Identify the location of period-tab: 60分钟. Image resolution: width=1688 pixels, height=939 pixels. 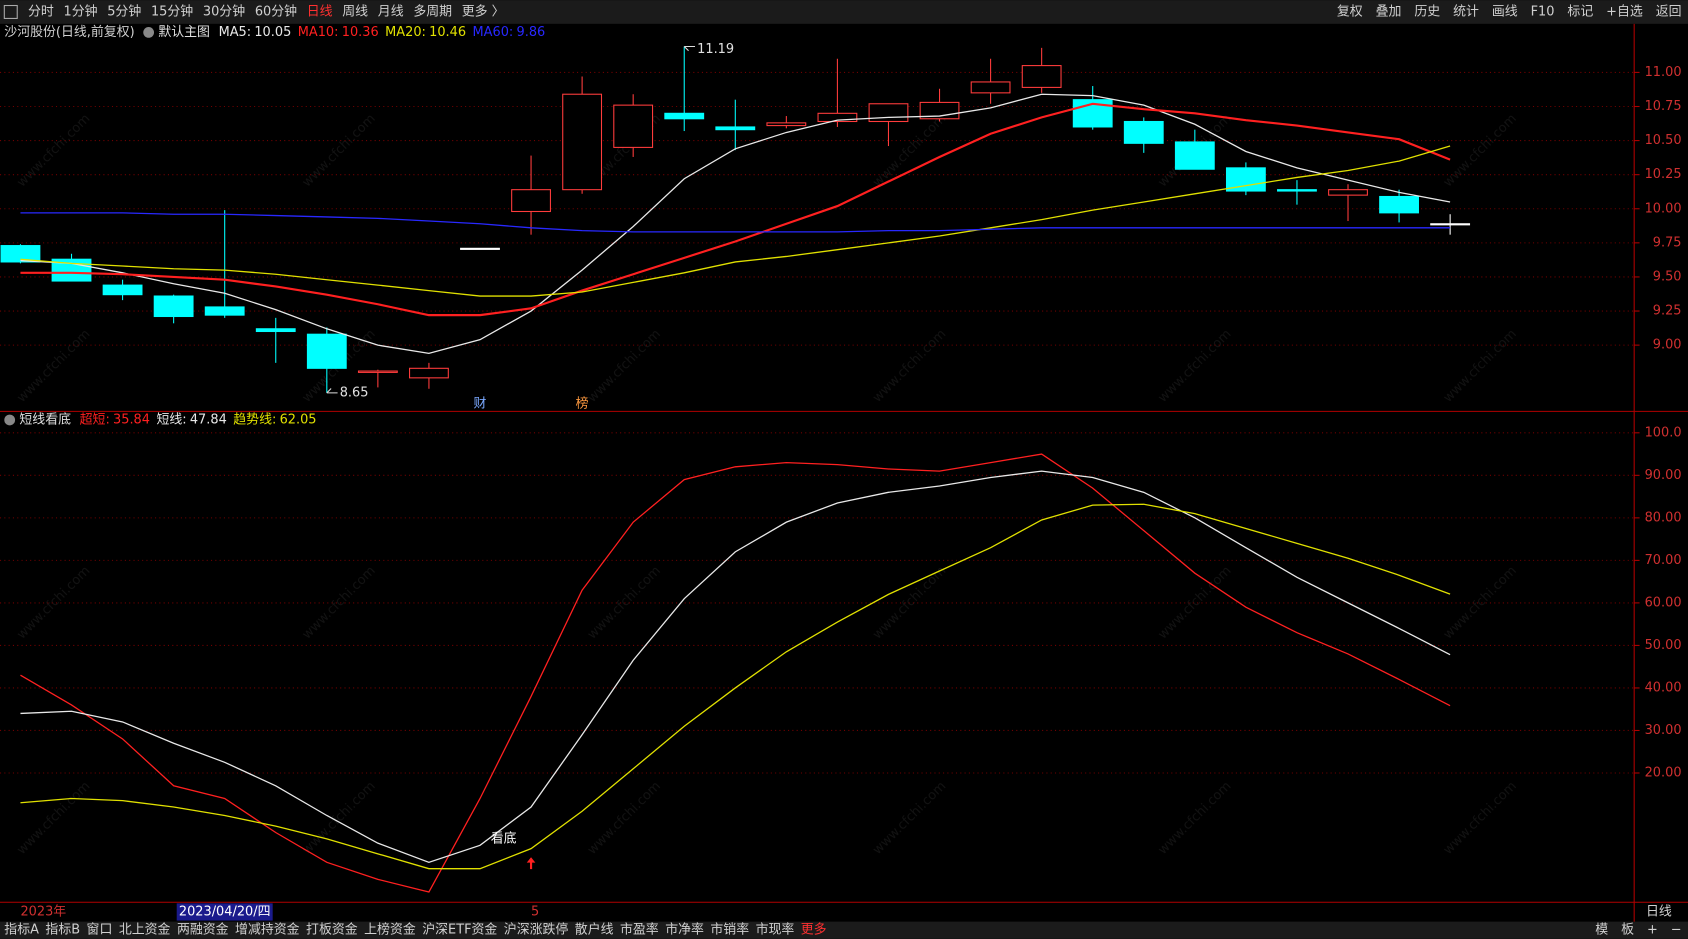
(276, 11).